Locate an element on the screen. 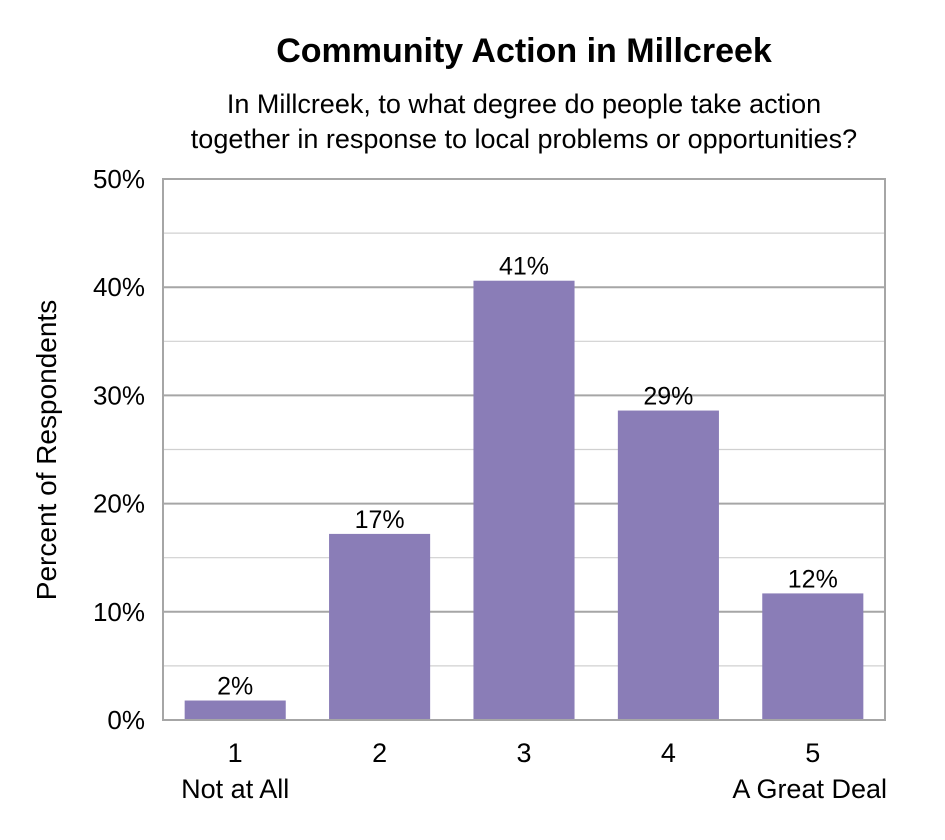  y-tick-label: 0% is located at coordinates (126, 720).